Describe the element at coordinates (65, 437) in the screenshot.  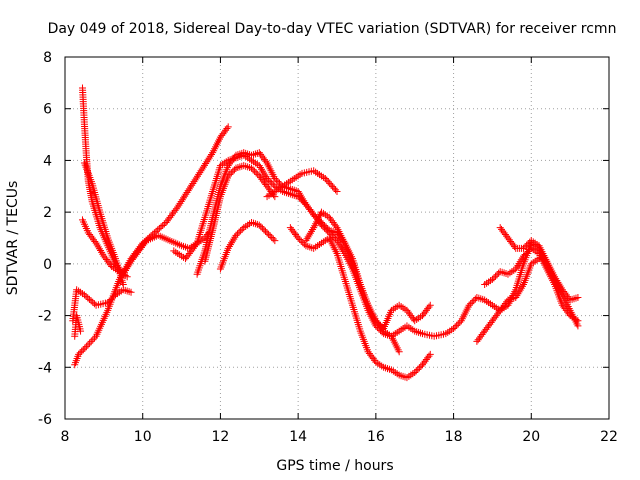
I see `x-tick-label: 8` at that location.